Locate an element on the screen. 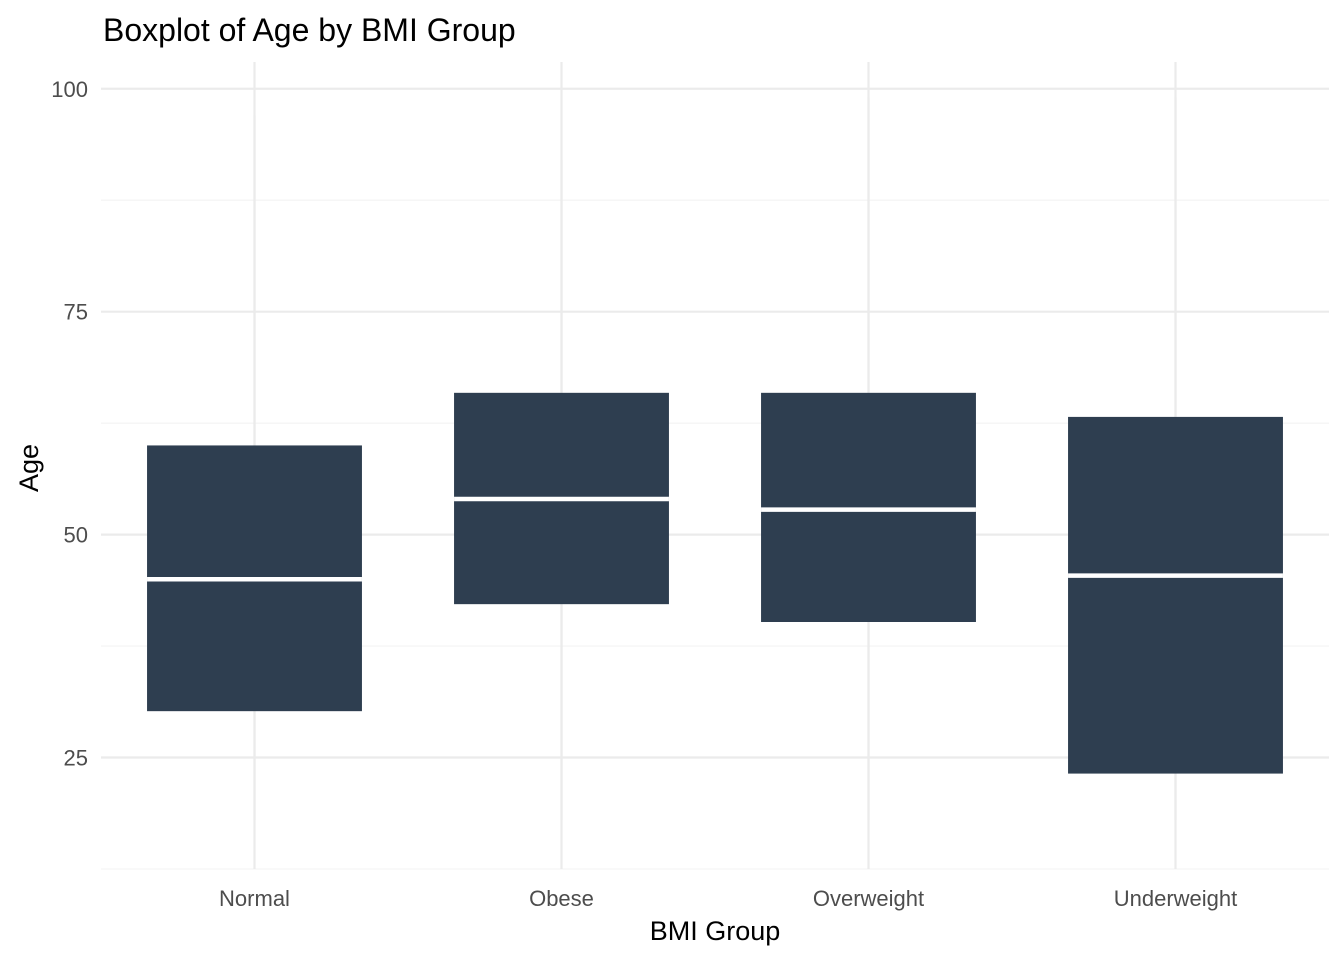 This screenshot has height=960, width=1344. box-underweight is located at coordinates (1175, 595).